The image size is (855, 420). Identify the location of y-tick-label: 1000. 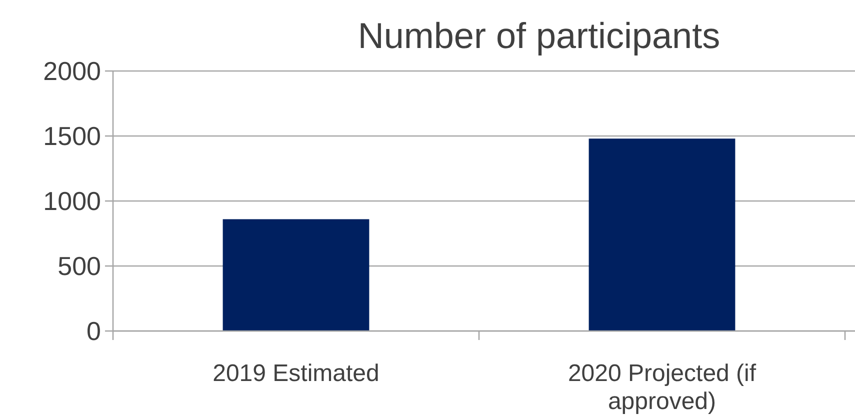
(72, 201).